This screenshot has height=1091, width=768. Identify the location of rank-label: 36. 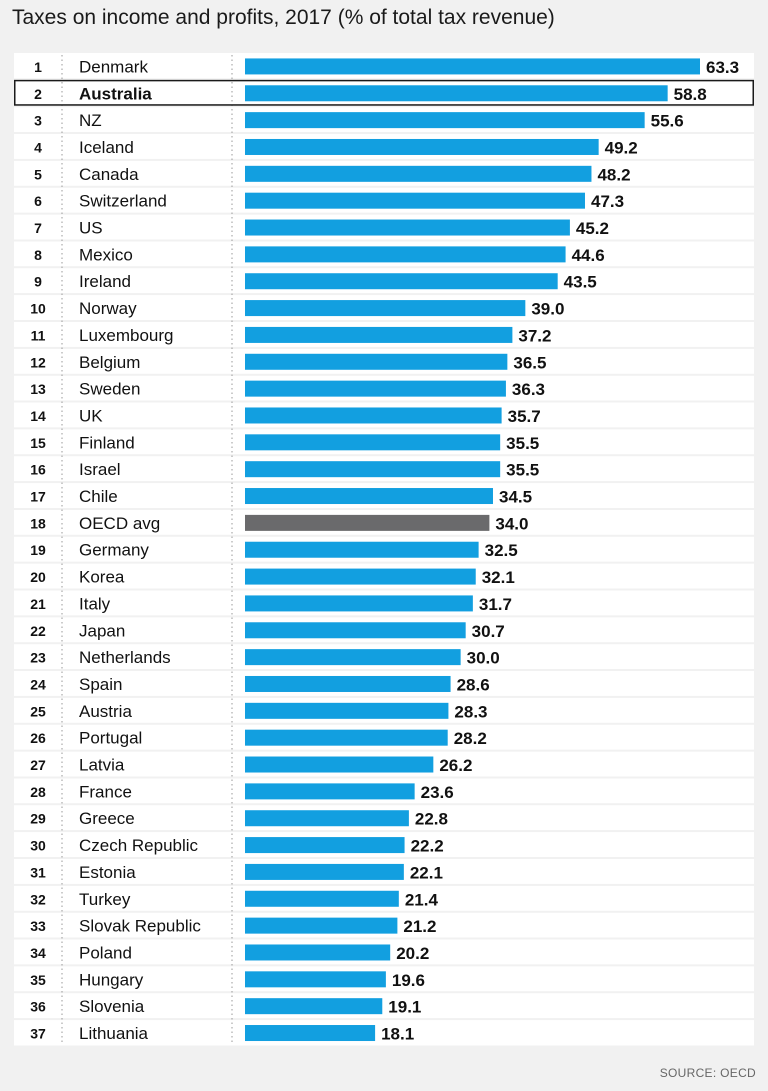
(38, 1007).